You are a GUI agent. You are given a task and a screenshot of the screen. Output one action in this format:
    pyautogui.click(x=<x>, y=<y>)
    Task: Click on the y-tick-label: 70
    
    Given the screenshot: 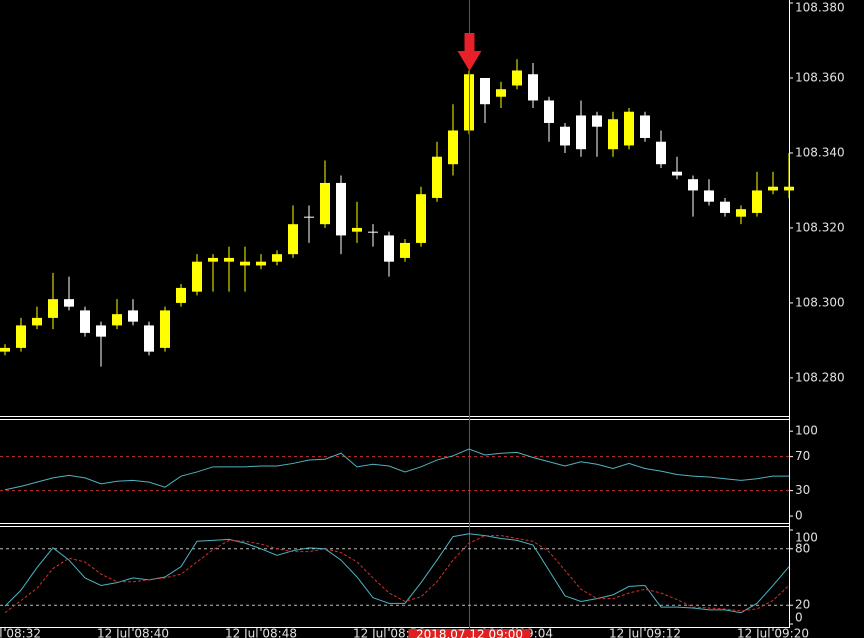 What is the action you would take?
    pyautogui.click(x=802, y=456)
    